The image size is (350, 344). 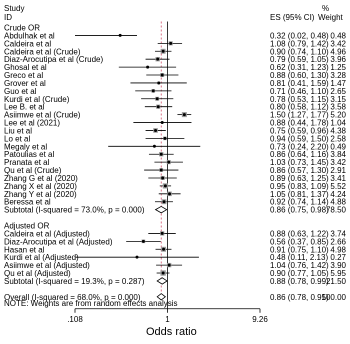 What do you see at coordinates (299, 241) in the screenshot?
I see `es-ci-value: 0.56 (0.37, 0.85)` at bounding box center [299, 241].